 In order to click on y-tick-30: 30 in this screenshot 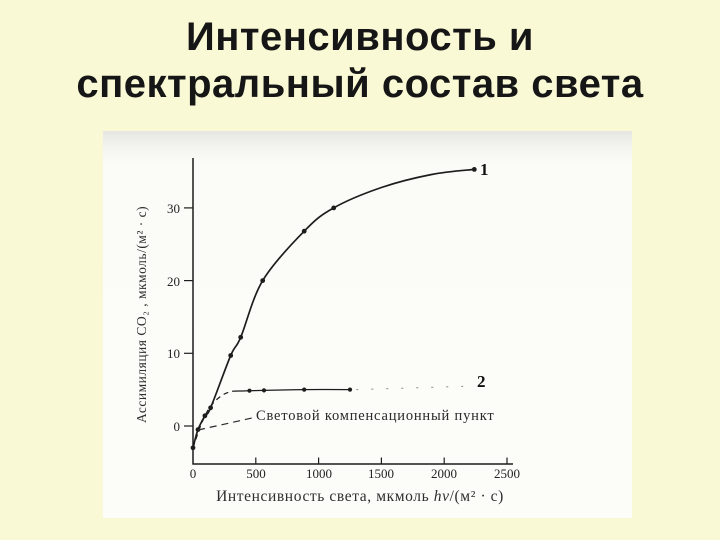, I will do `click(173, 208)`.